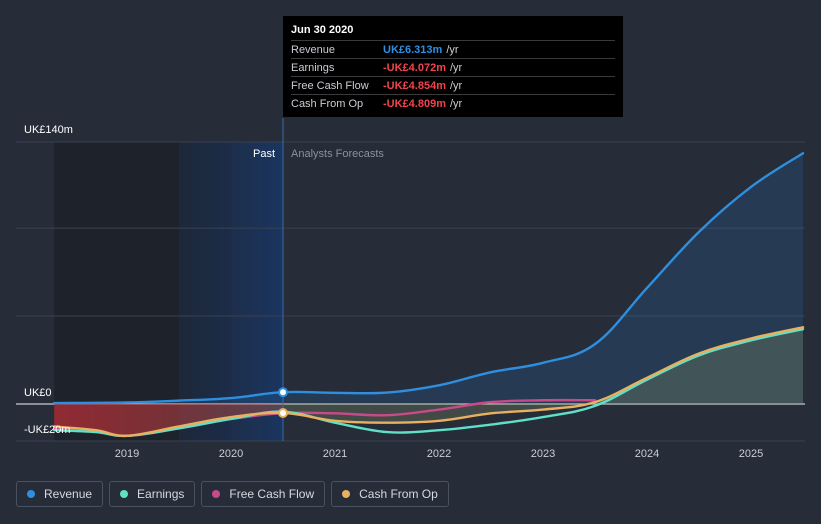  Describe the element at coordinates (413, 49) in the screenshot. I see `tooltip-value: UK£6.313m` at that location.